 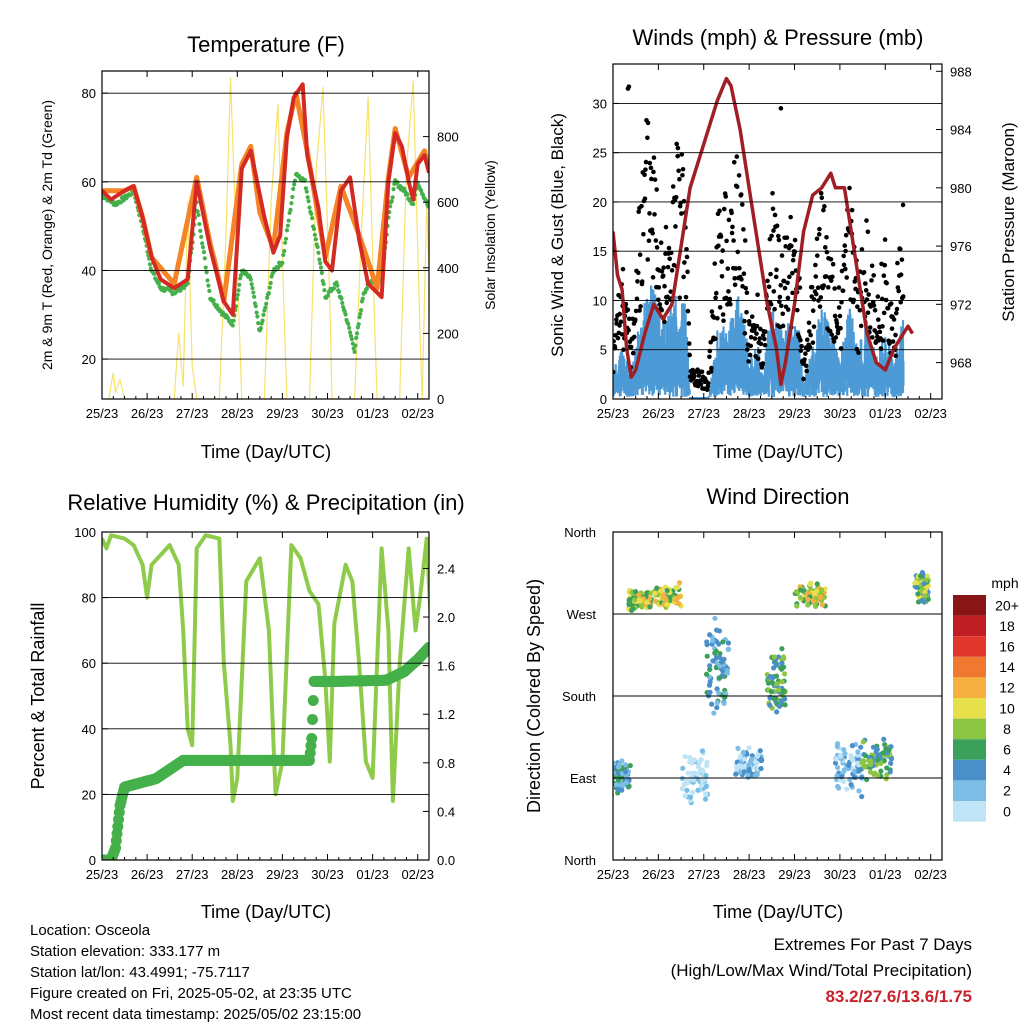 What do you see at coordinates (1007, 605) in the screenshot?
I see `legend-label: 20+` at bounding box center [1007, 605].